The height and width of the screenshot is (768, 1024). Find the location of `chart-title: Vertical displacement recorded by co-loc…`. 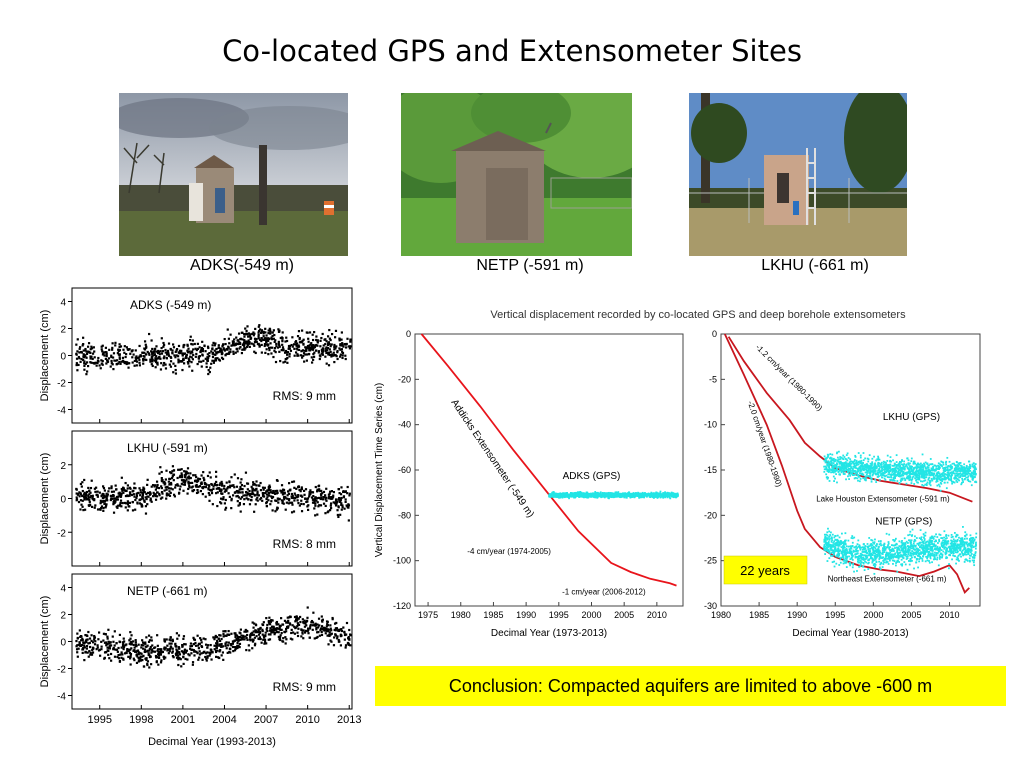

chart-title: Vertical displacement recorded by co-loc… is located at coordinates (698, 315).